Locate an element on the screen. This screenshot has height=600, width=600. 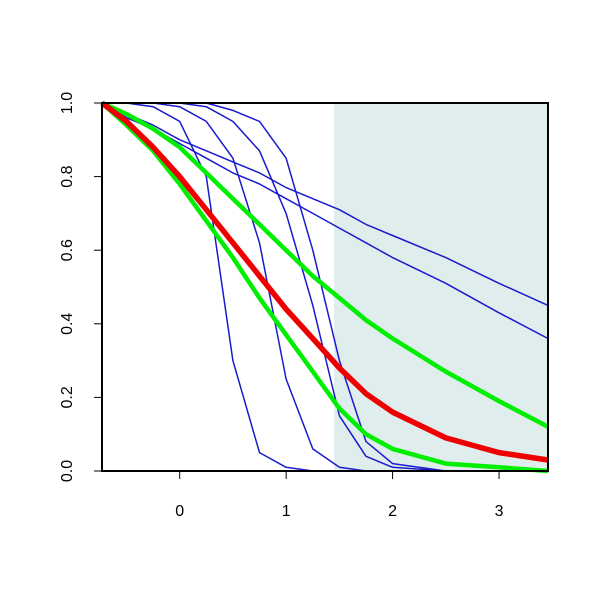
y-tick-label: 1.0 is located at coordinates (67, 103).